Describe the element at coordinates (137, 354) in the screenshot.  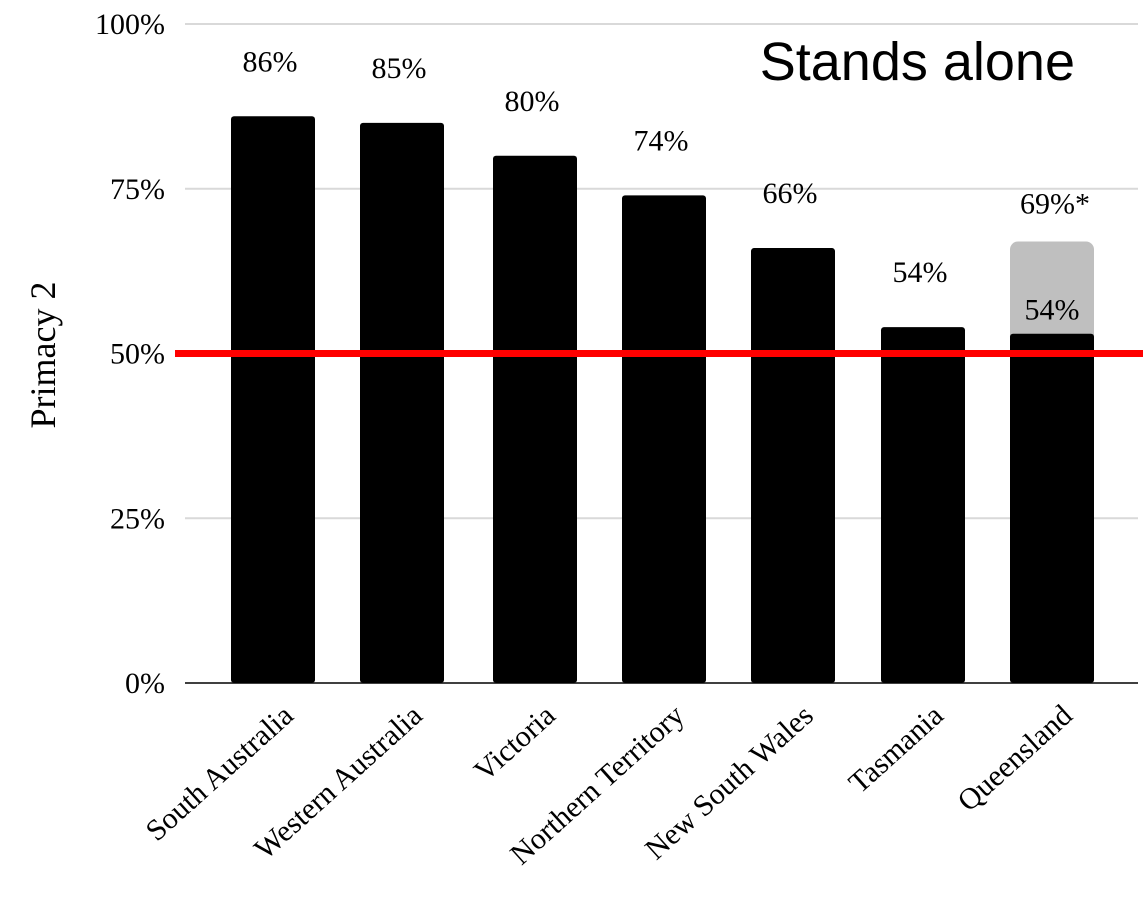
I see `y-tick-label: 50%` at that location.